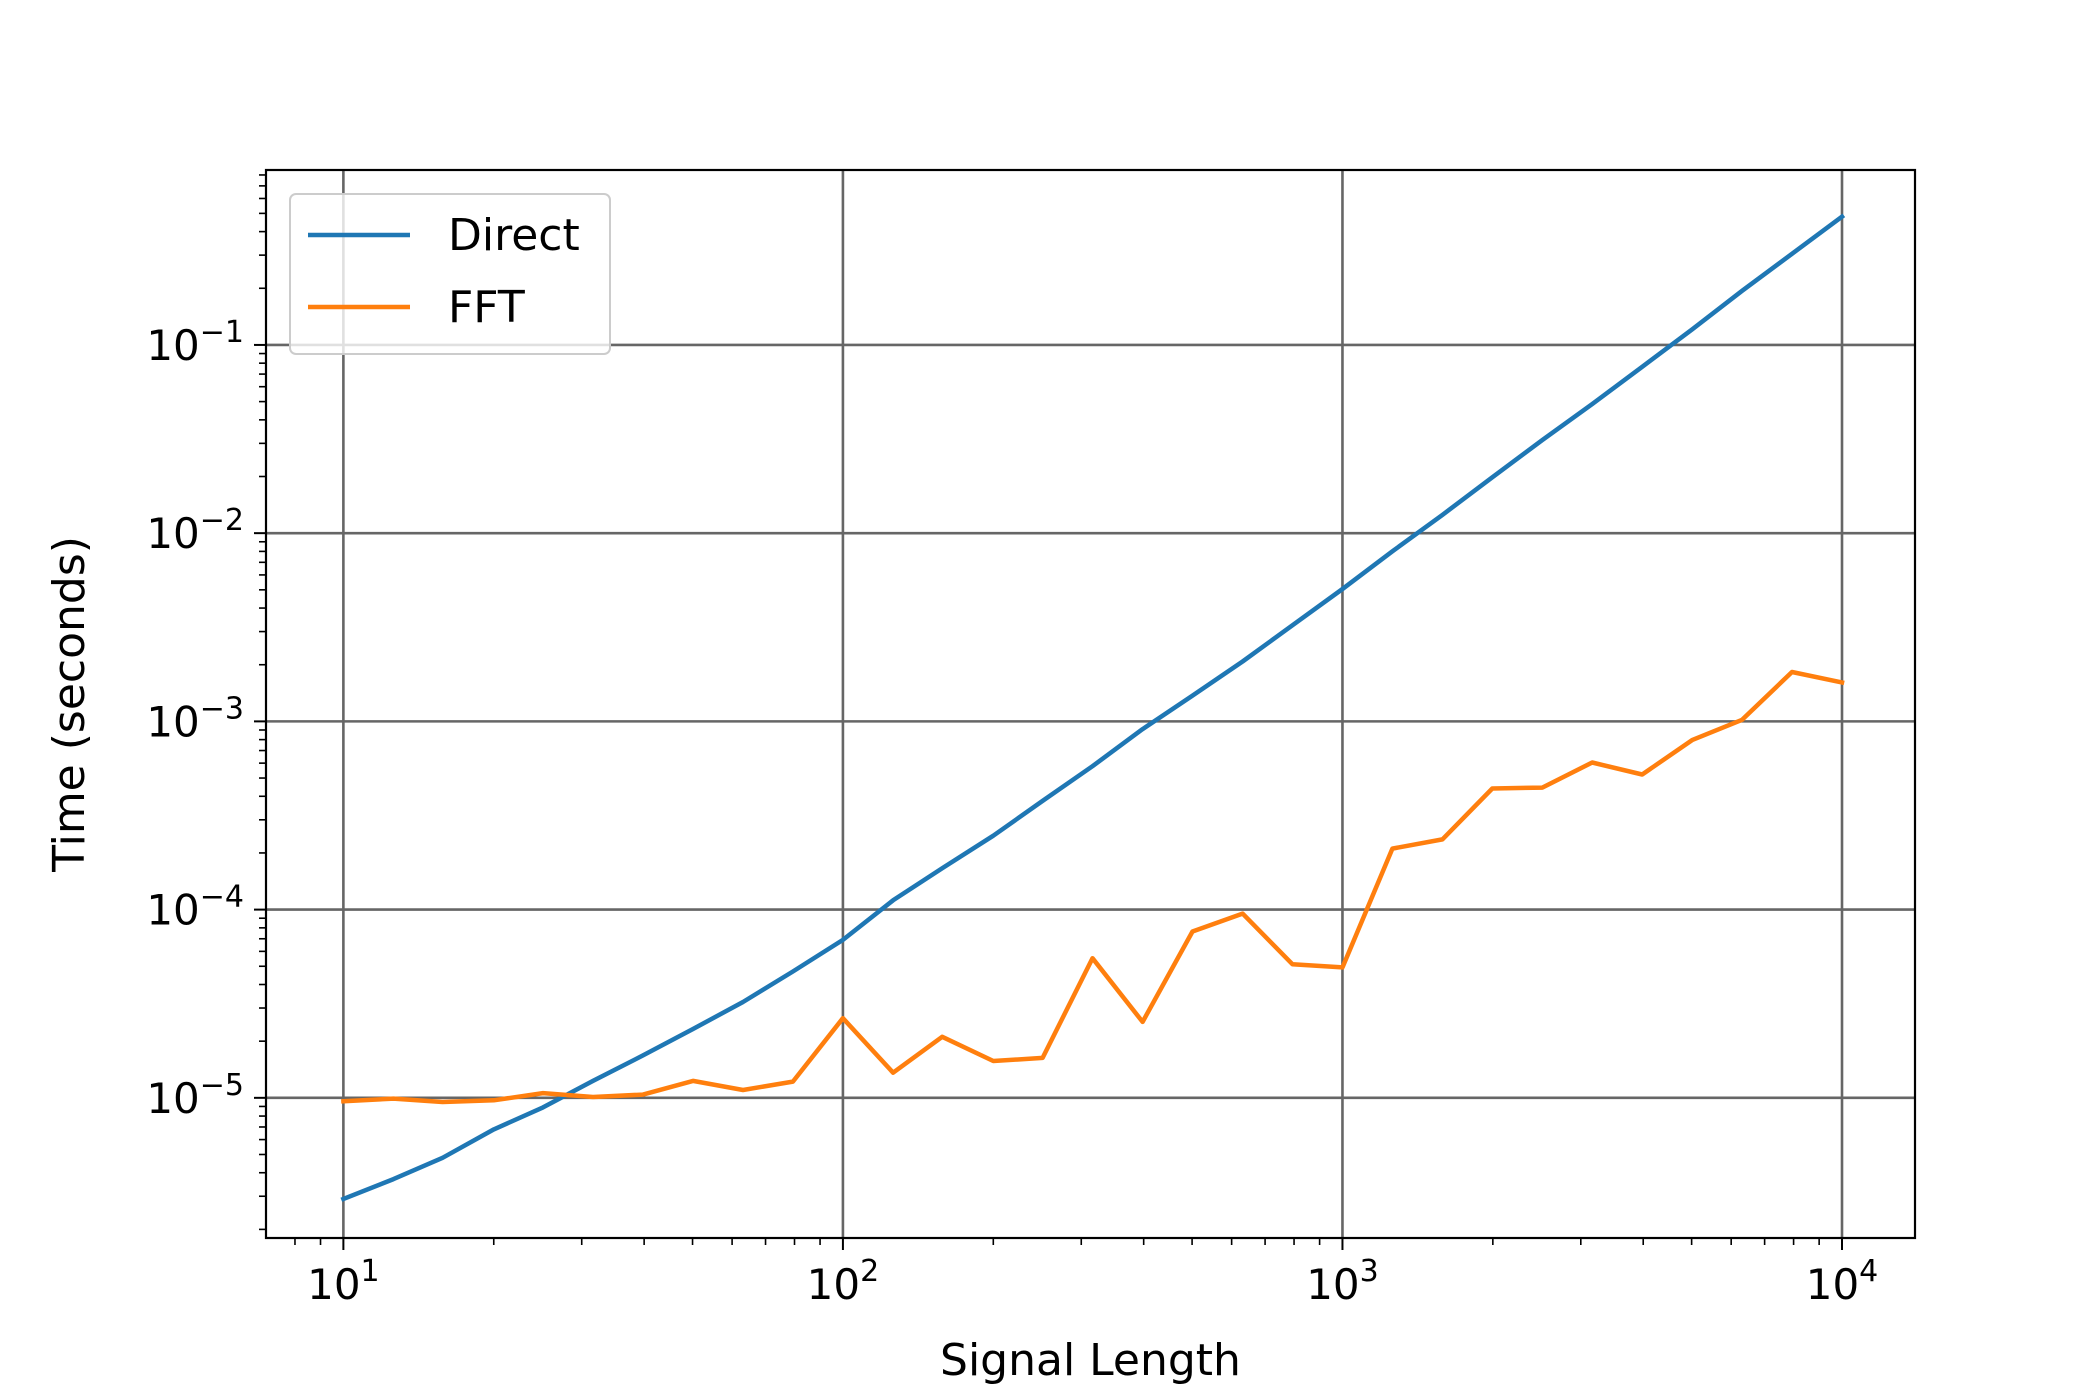 This screenshot has height=1400, width=2100. What do you see at coordinates (450, 274) in the screenshot?
I see `legend: Direct FFT` at bounding box center [450, 274].